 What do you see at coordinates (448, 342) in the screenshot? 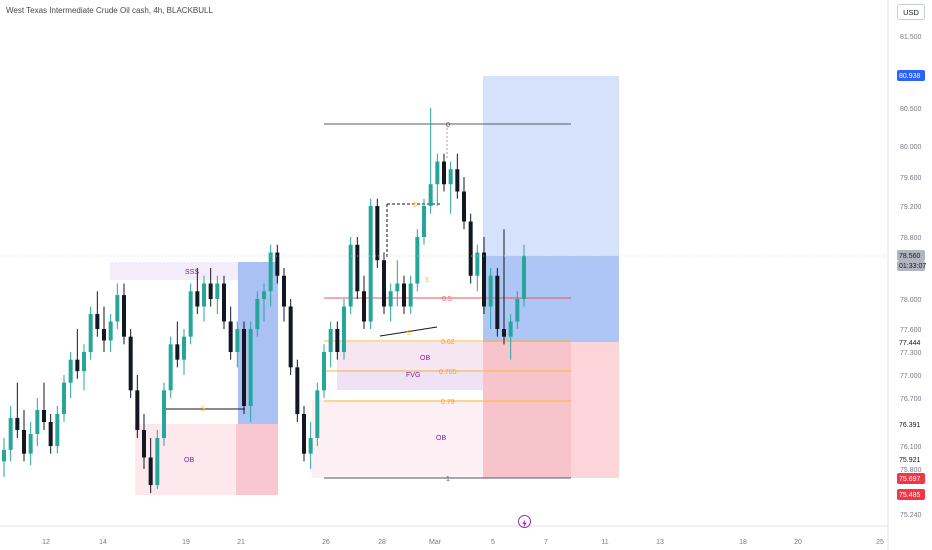
I see `fib-0-62-label: 0.62` at bounding box center [448, 342].